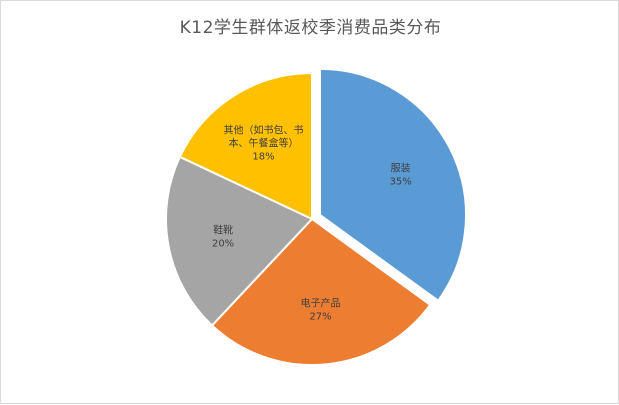 This screenshot has width=619, height=405. I want to click on slice-percent-label: 18%, so click(263, 157).